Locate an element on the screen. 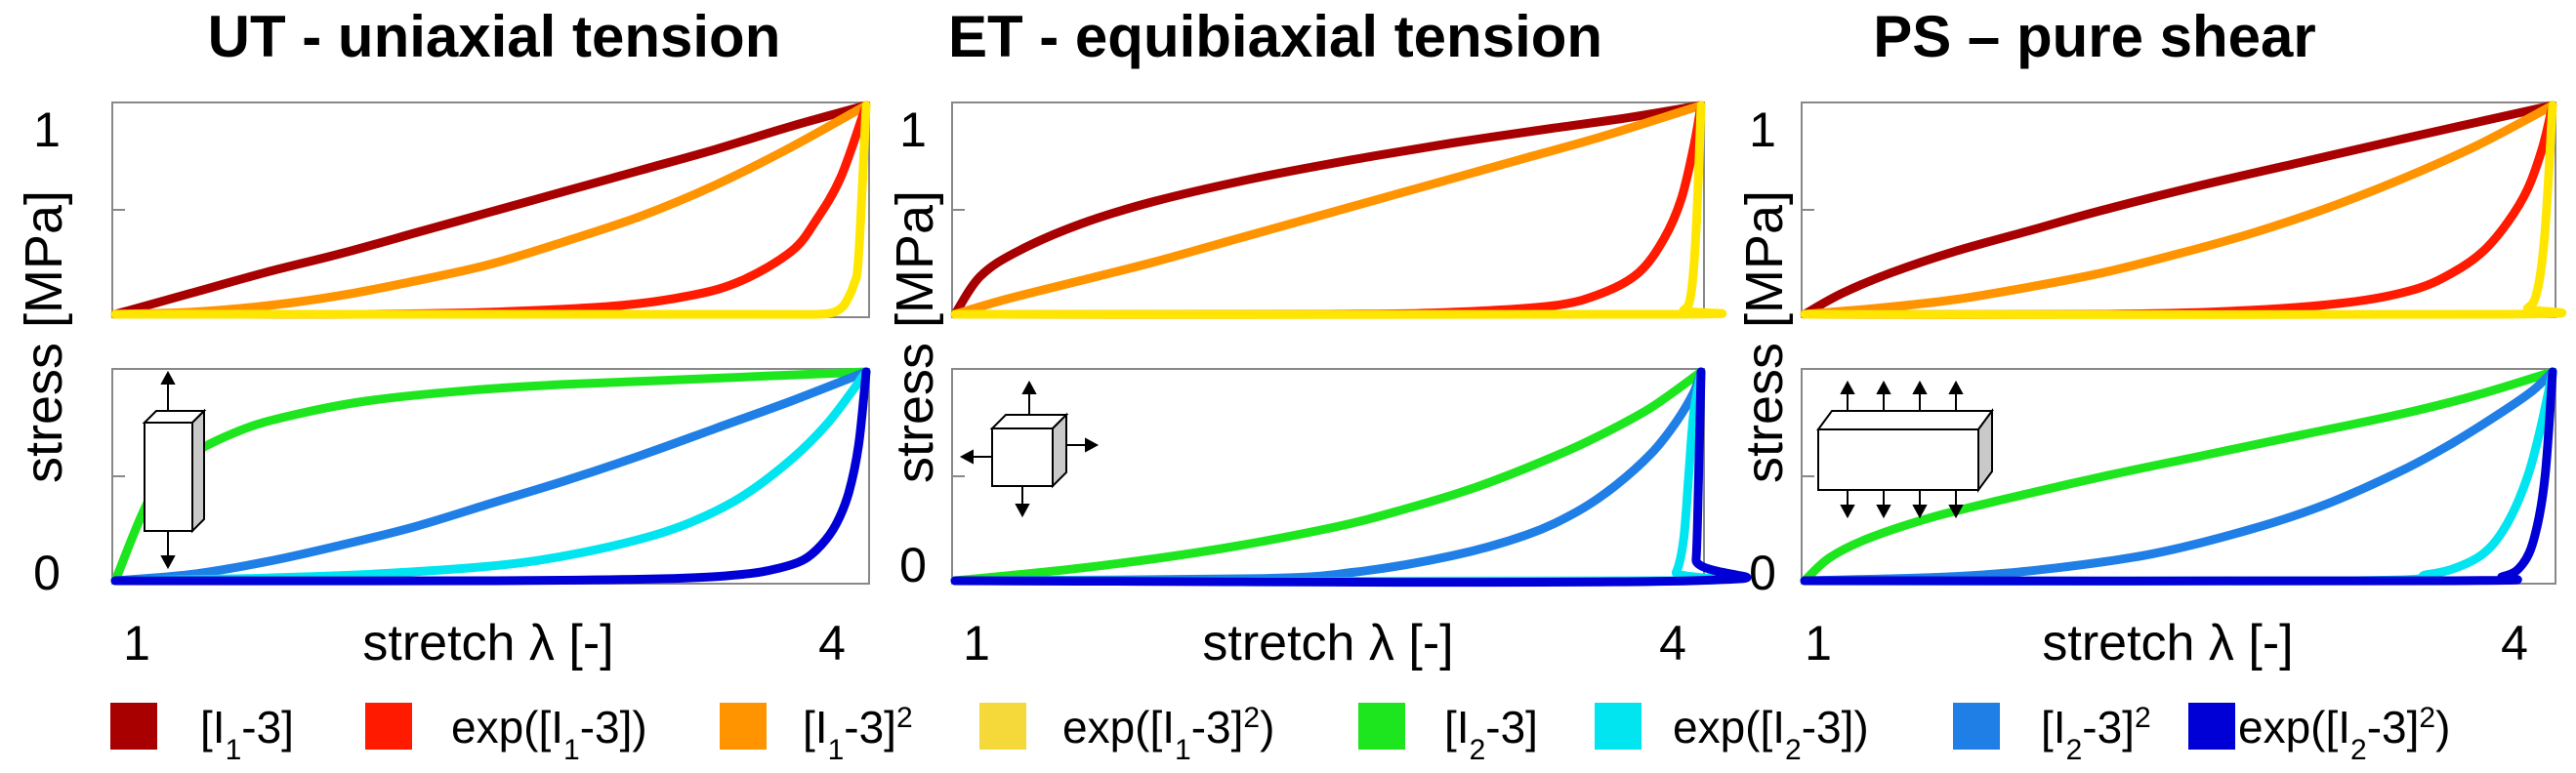  legend-item: exp([I2-3]2) is located at coordinates (2319, 734).